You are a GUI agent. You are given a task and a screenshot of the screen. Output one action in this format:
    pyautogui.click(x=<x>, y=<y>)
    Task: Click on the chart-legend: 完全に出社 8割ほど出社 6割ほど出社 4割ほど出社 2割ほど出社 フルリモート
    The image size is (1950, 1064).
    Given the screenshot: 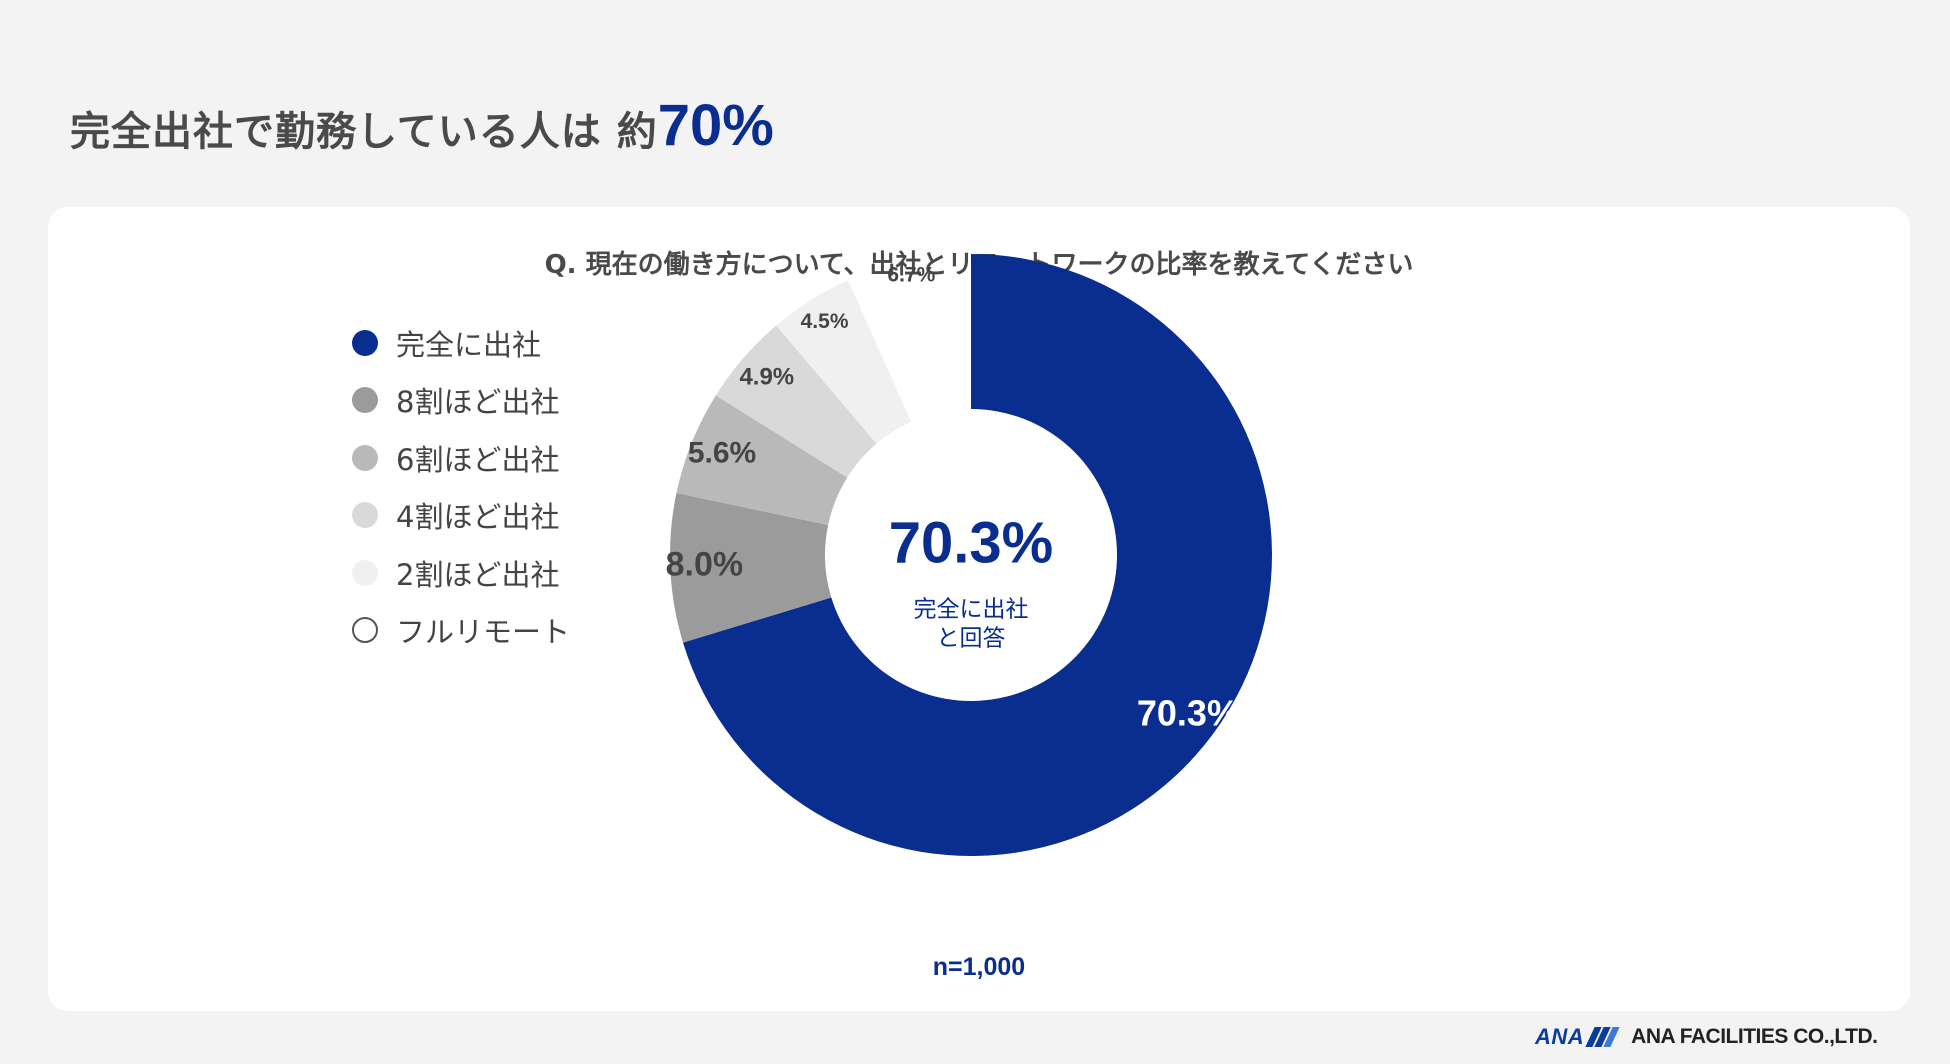 What is the action you would take?
    pyautogui.click(x=461, y=486)
    